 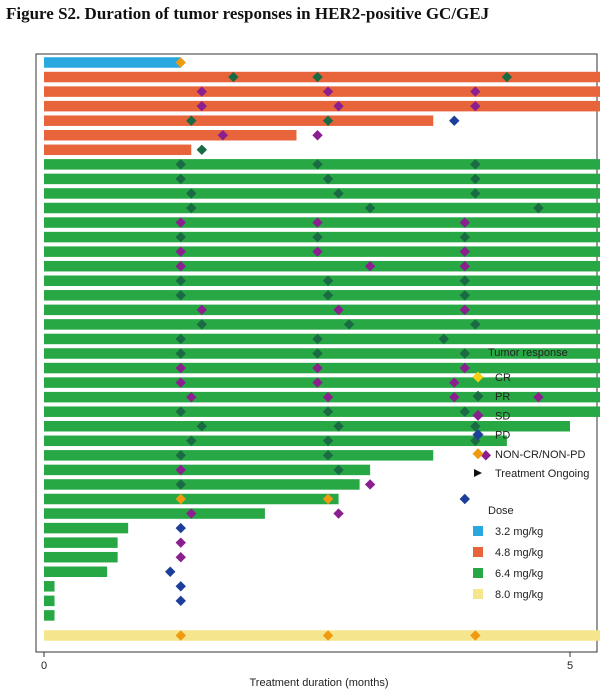 What do you see at coordinates (528, 353) in the screenshot?
I see `legend-response-title: Tumor response` at bounding box center [528, 353].